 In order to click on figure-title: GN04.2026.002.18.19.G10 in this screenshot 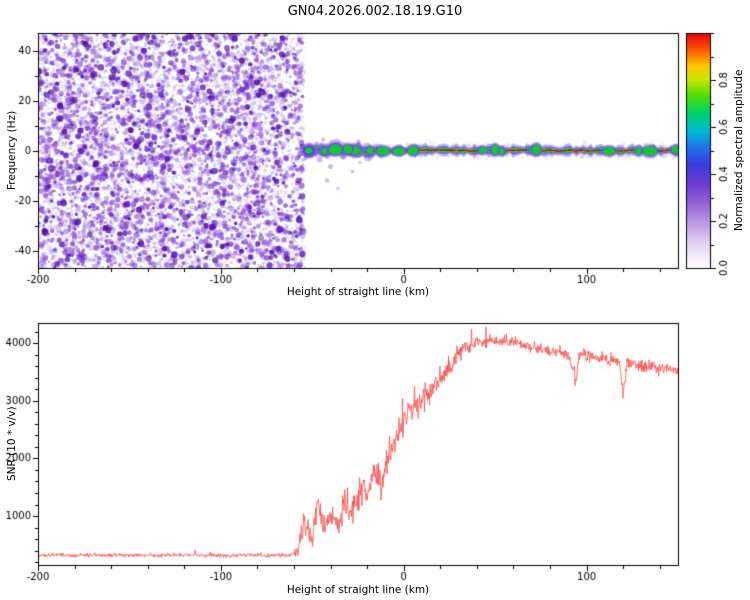, I will do `click(375, 11)`.